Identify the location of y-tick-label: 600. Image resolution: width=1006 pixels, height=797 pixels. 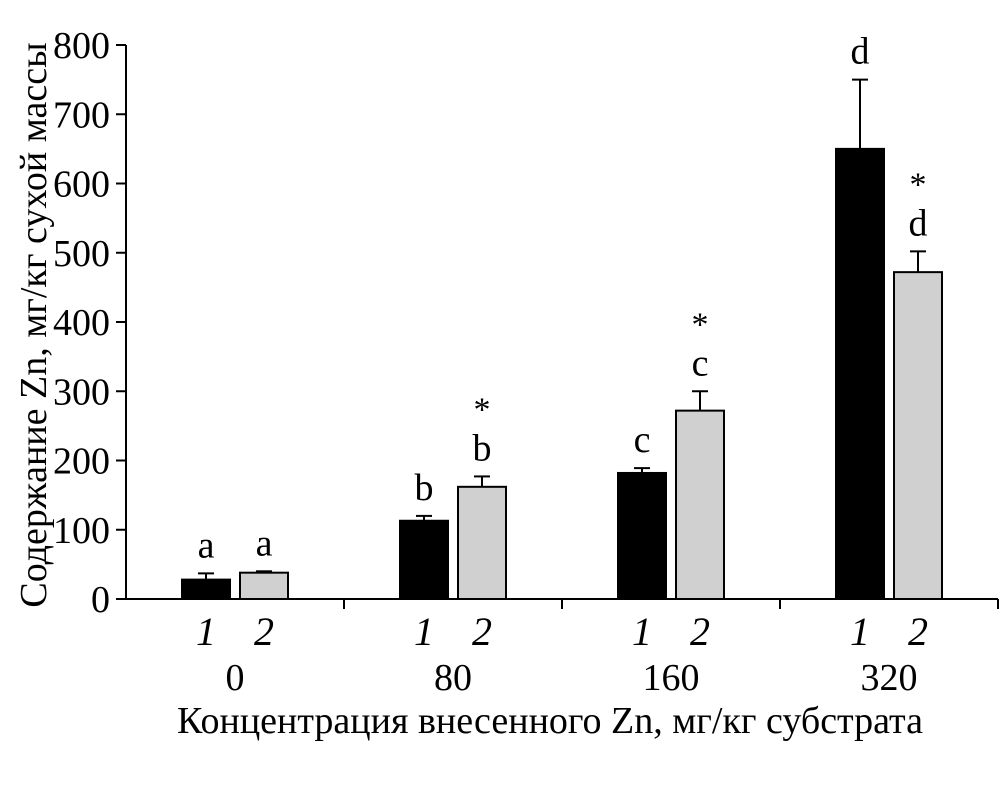
(81, 185).